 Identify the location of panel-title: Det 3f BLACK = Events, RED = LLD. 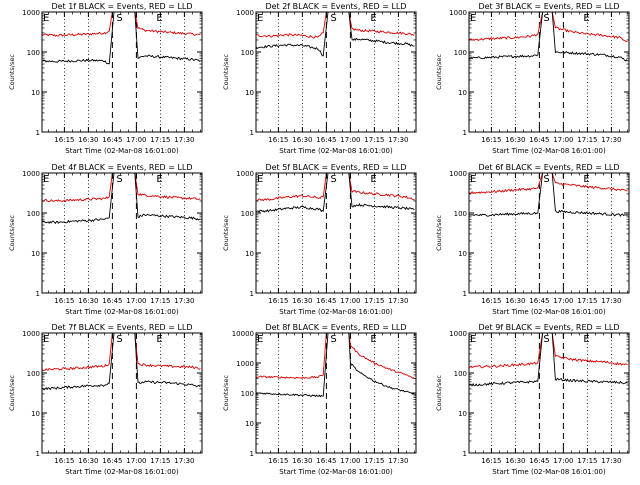
(548, 6).